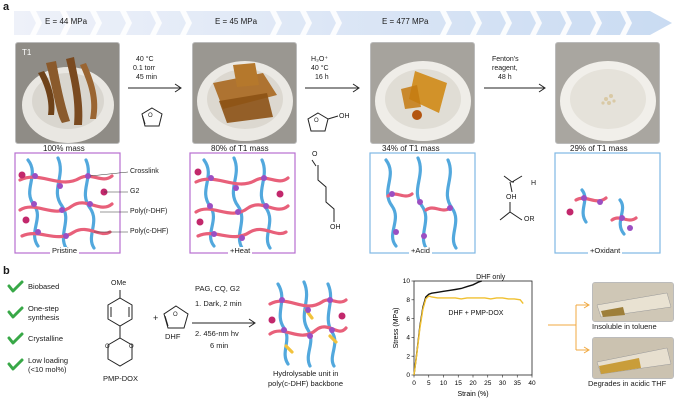 The height and width of the screenshot is (405, 685). What do you see at coordinates (315, 154) in the screenshot?
I see `mol-o-aldehyde: O` at bounding box center [315, 154].